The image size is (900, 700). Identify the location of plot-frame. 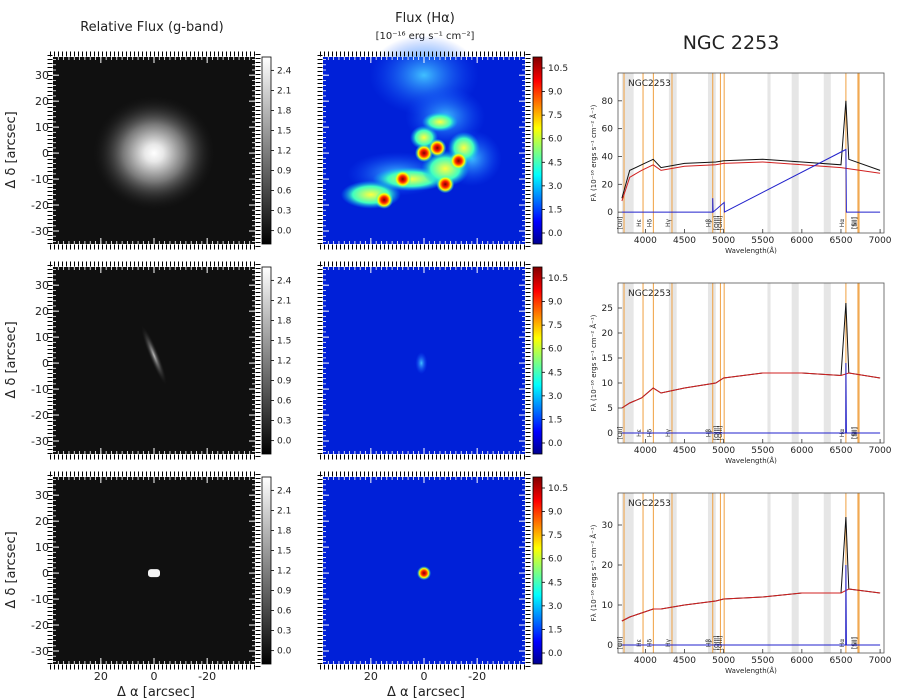
(751, 153).